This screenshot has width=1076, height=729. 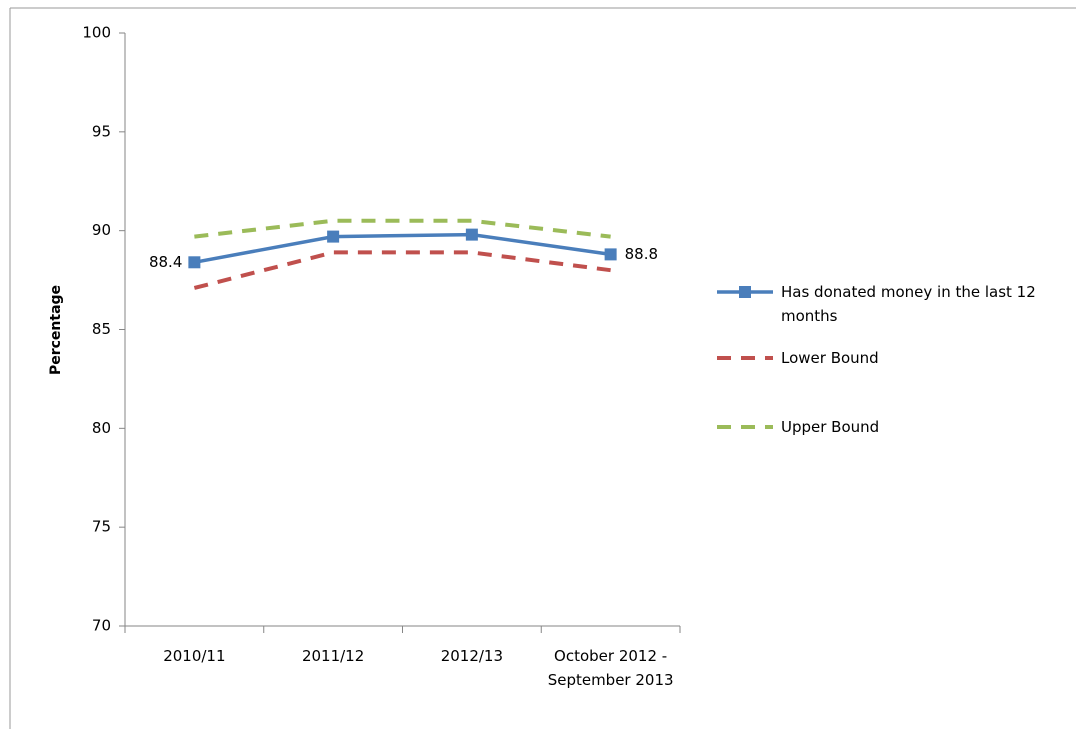 I want to click on y-tick-label: 75, so click(x=101, y=527).